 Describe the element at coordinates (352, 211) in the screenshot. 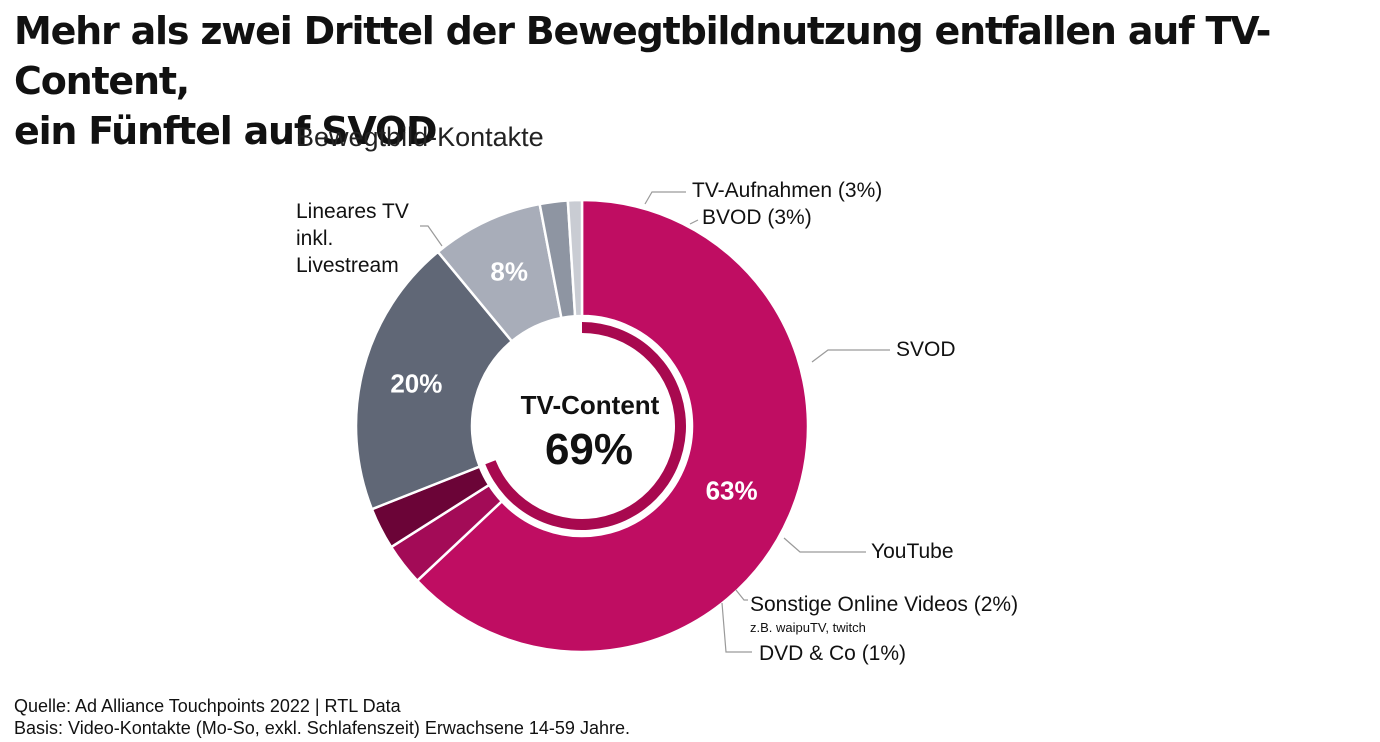

I see `slice-label-lineares-tv-inkl-livestream-1: Lineares TV` at that location.